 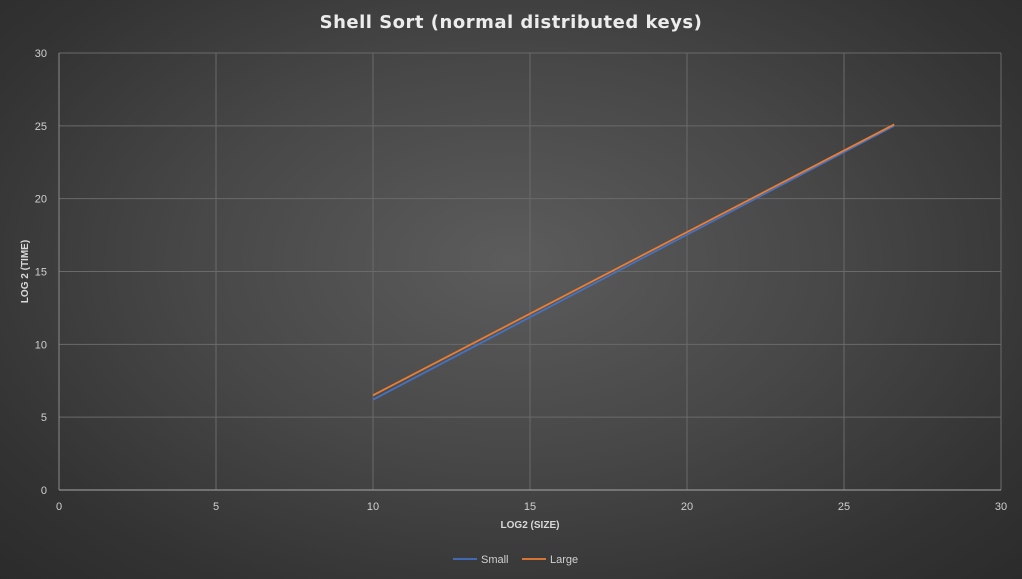 I want to click on y-tick-label: 0, so click(x=44, y=491).